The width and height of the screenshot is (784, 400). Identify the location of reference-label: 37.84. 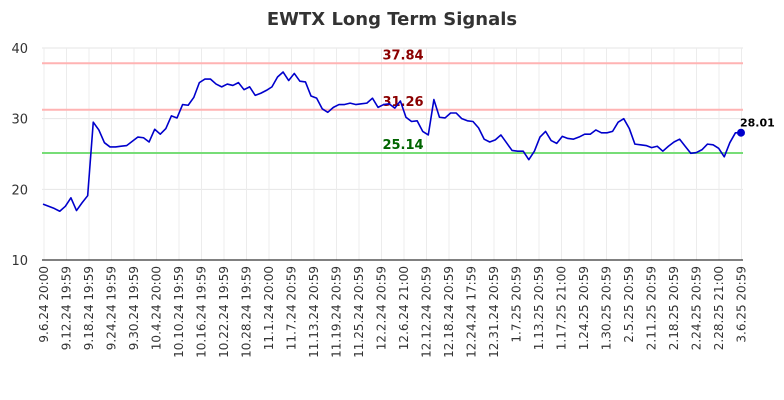
(402, 55).